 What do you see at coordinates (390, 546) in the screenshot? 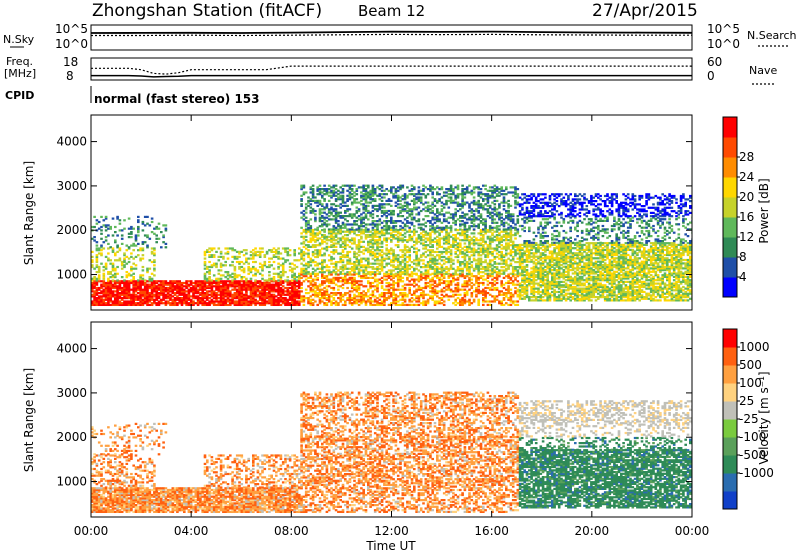
I see `x-axis-label: Time UT` at bounding box center [390, 546].